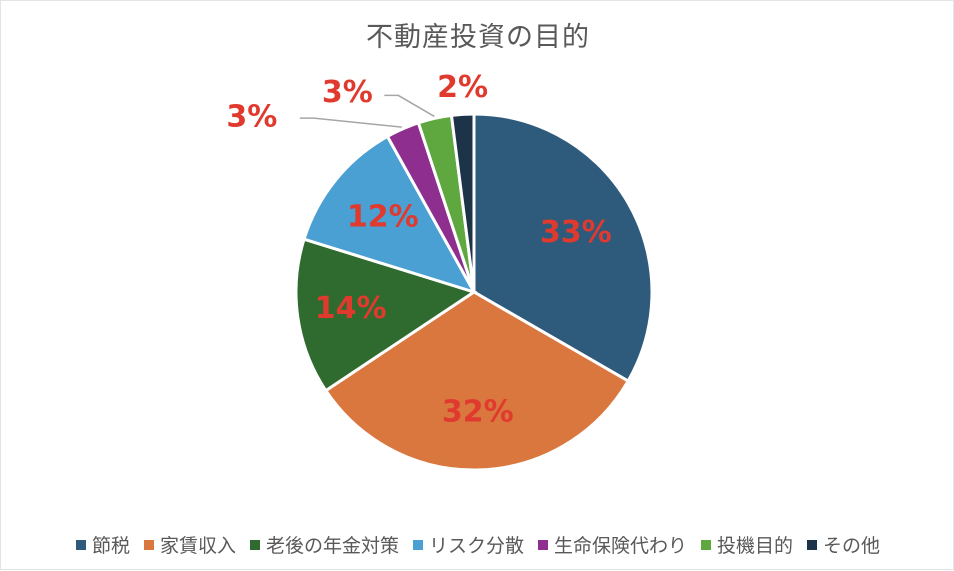  I want to click on data-label-3: 14%, so click(351, 308).